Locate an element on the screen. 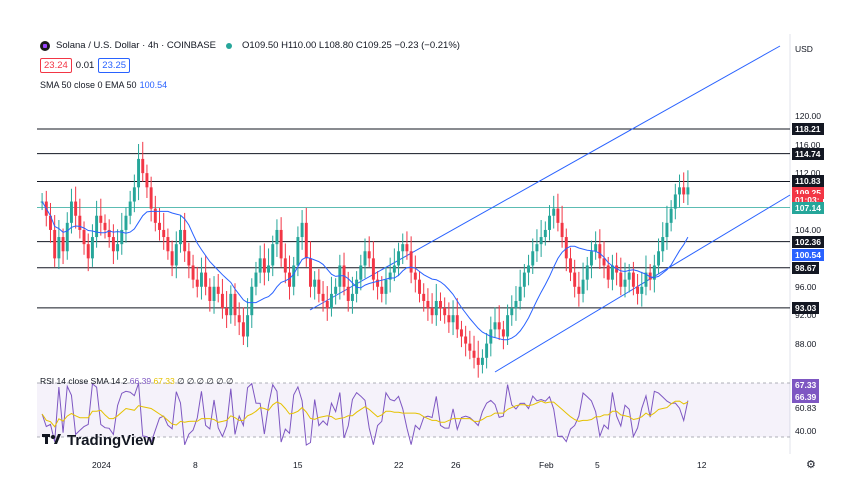 The image size is (856, 482). symbol-title: Solana / U.S. Dollar · 4h · COINBASE is located at coordinates (136, 45).